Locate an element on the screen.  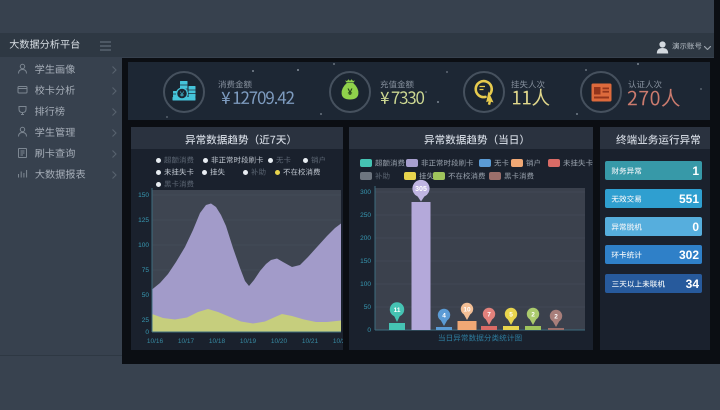
svg-text: 305 is located at coordinates (421, 189).